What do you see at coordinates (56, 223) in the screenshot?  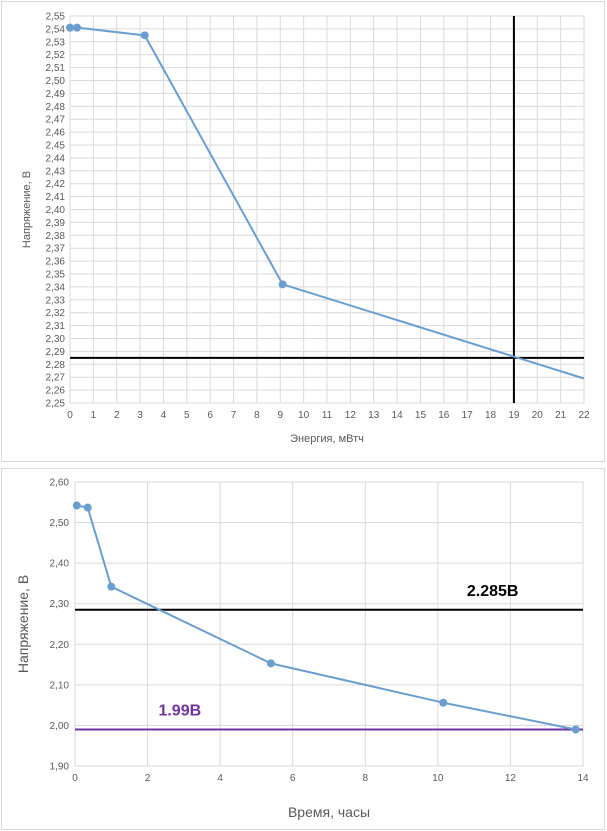 I see `y-tick-label: 2,39` at bounding box center [56, 223].